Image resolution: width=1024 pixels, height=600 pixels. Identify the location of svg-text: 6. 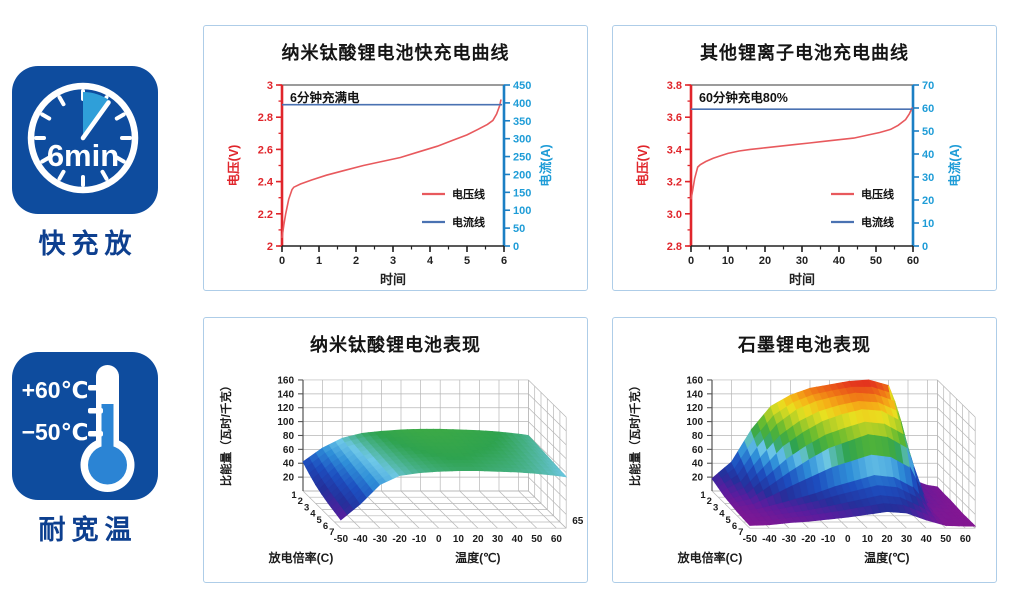
(504, 261).